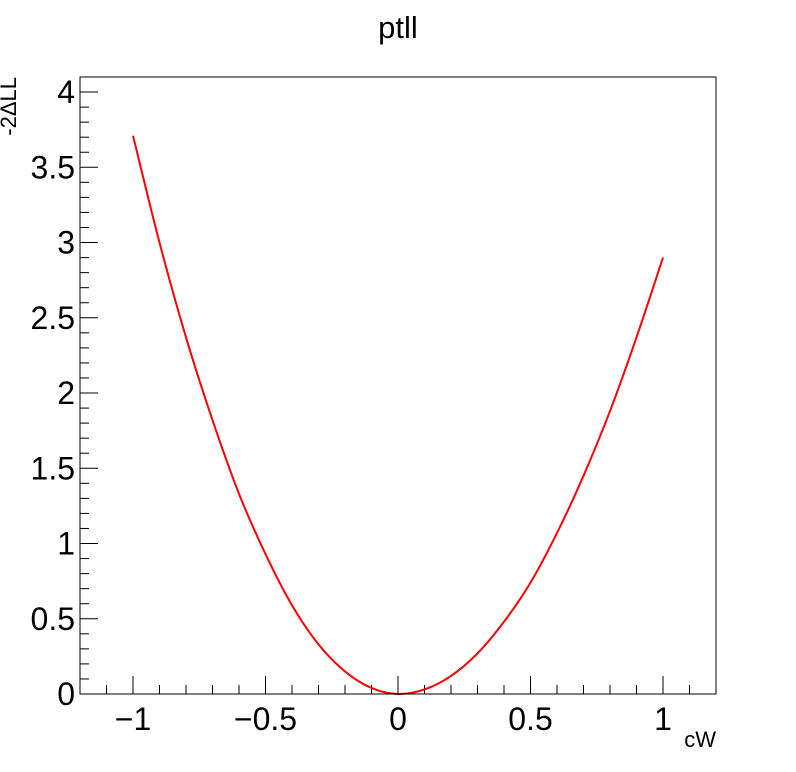 The width and height of the screenshot is (796, 772). I want to click on y-tick-label: 0, so click(66, 694).